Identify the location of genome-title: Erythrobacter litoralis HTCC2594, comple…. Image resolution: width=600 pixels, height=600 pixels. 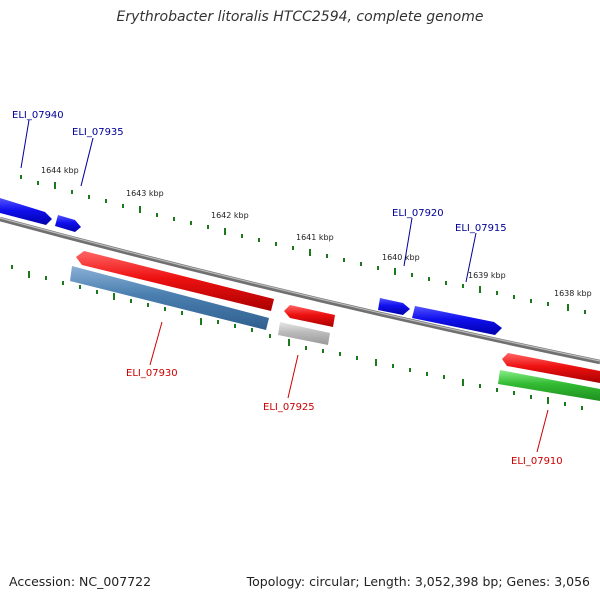
(300, 17).